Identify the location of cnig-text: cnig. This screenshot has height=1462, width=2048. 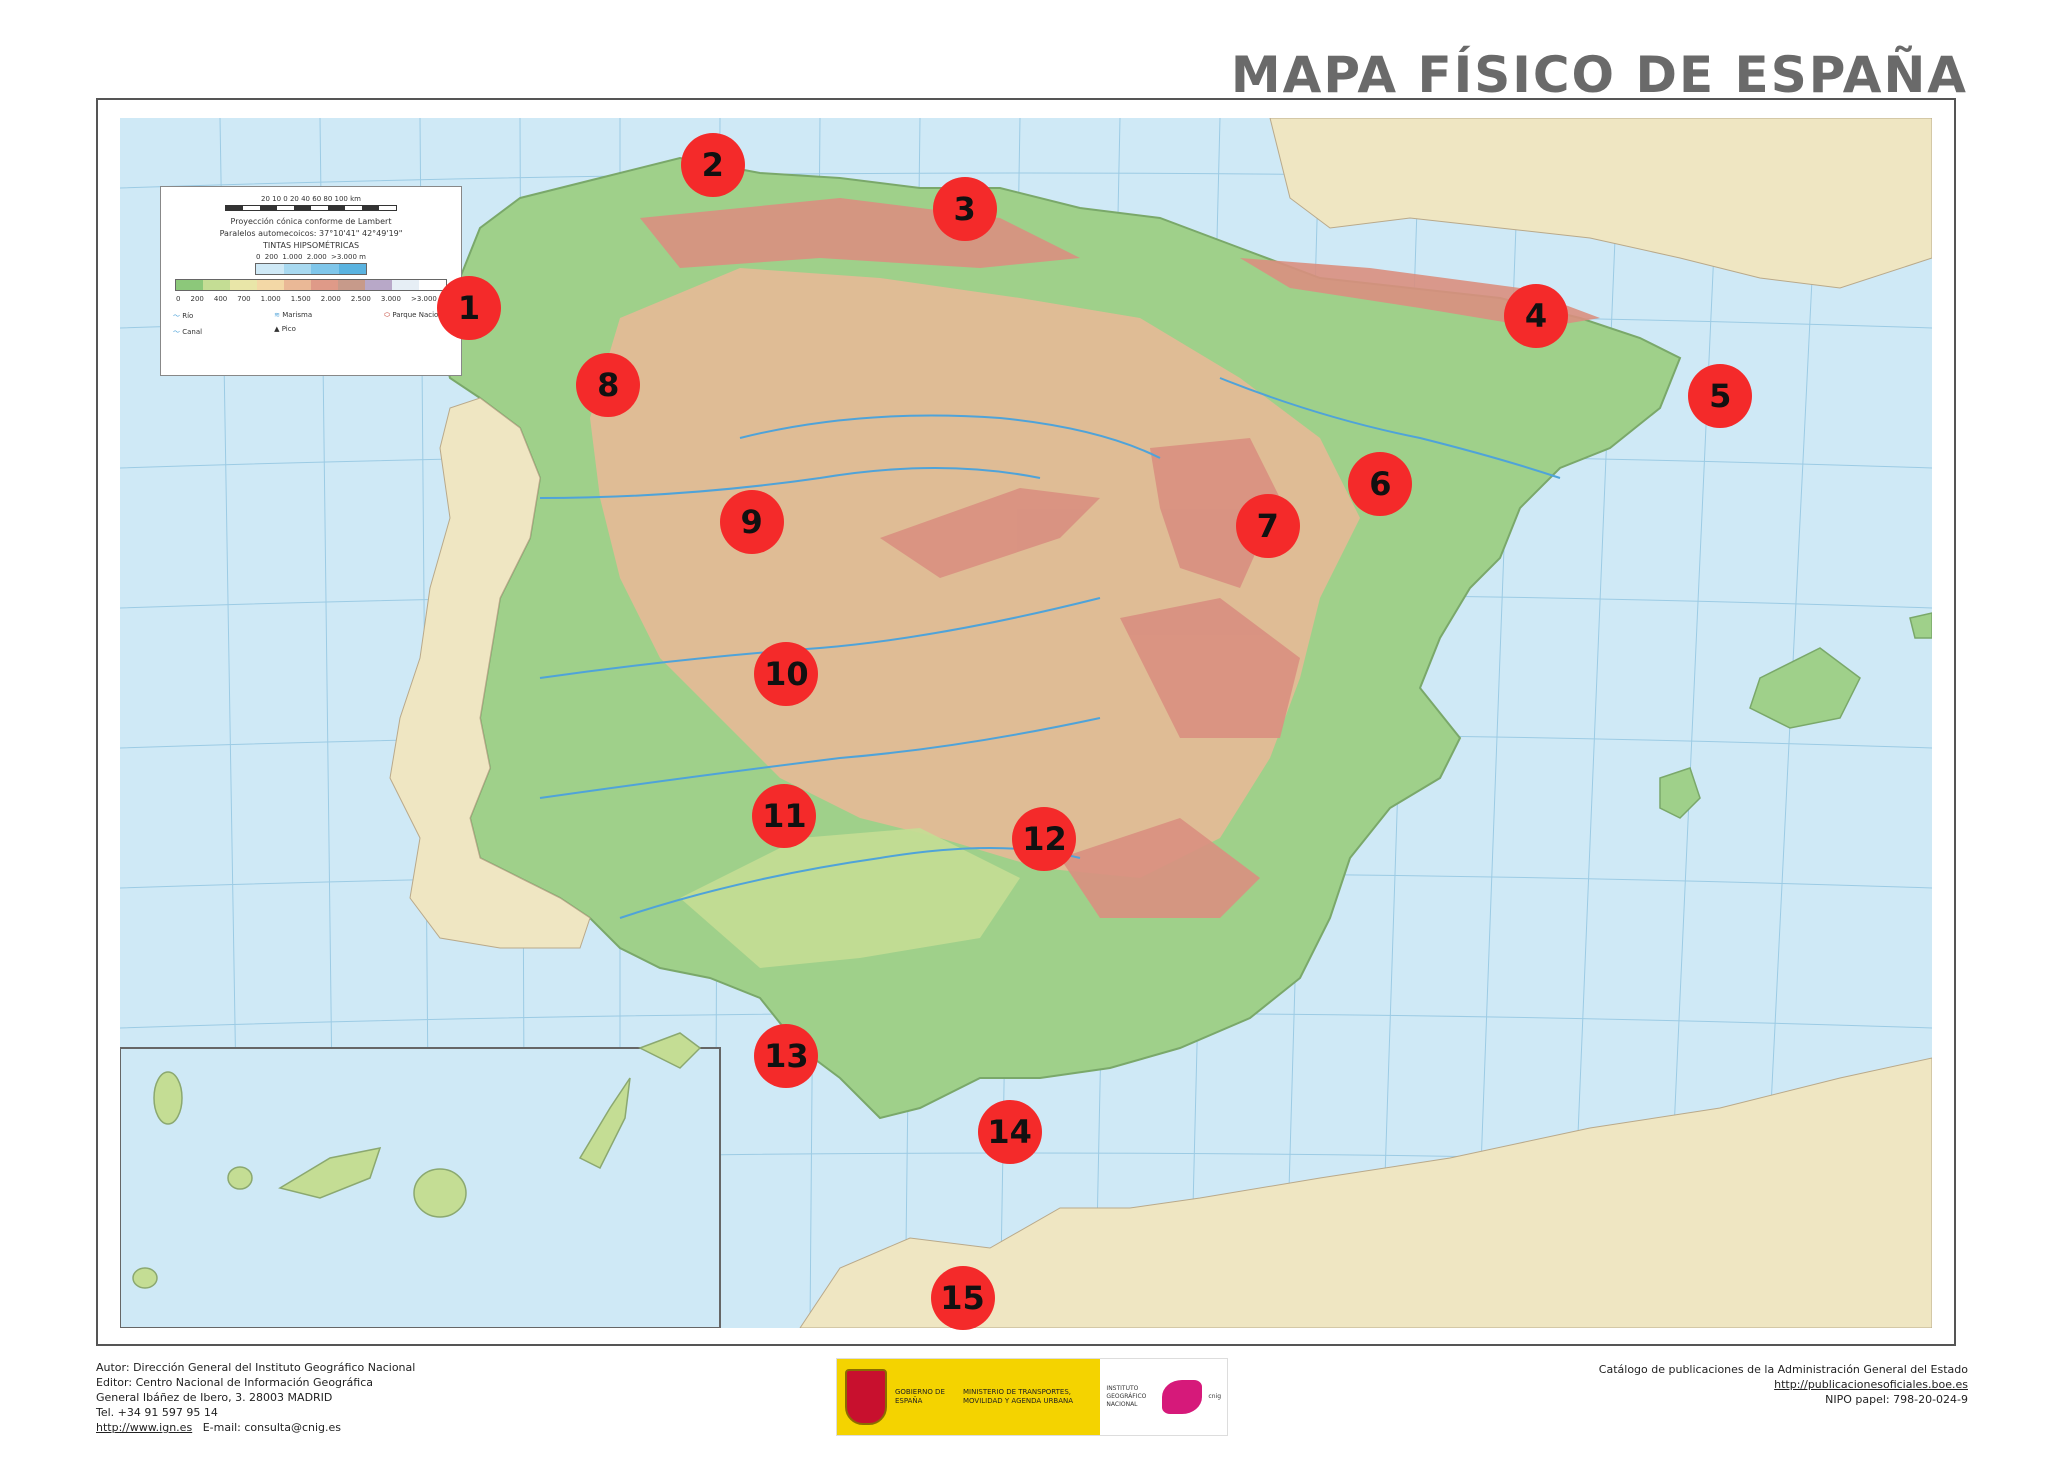
(1214, 1396).